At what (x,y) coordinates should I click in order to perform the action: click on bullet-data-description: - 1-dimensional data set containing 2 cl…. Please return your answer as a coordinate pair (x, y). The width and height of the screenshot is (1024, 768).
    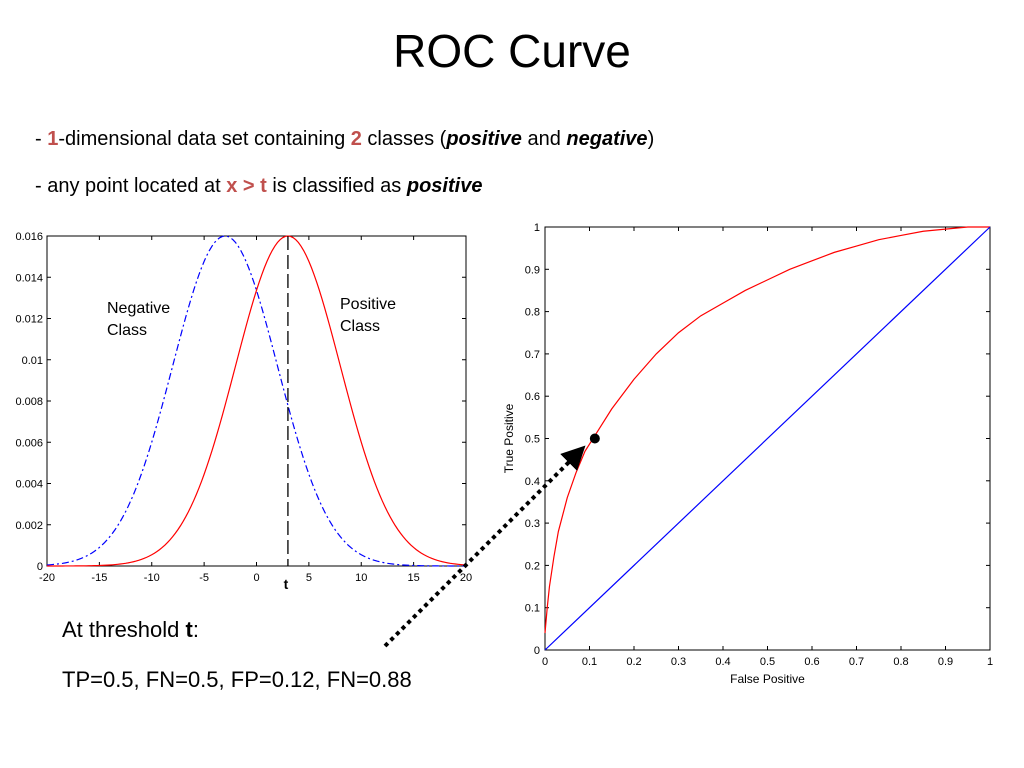
    Looking at the image, I should click on (344, 139).